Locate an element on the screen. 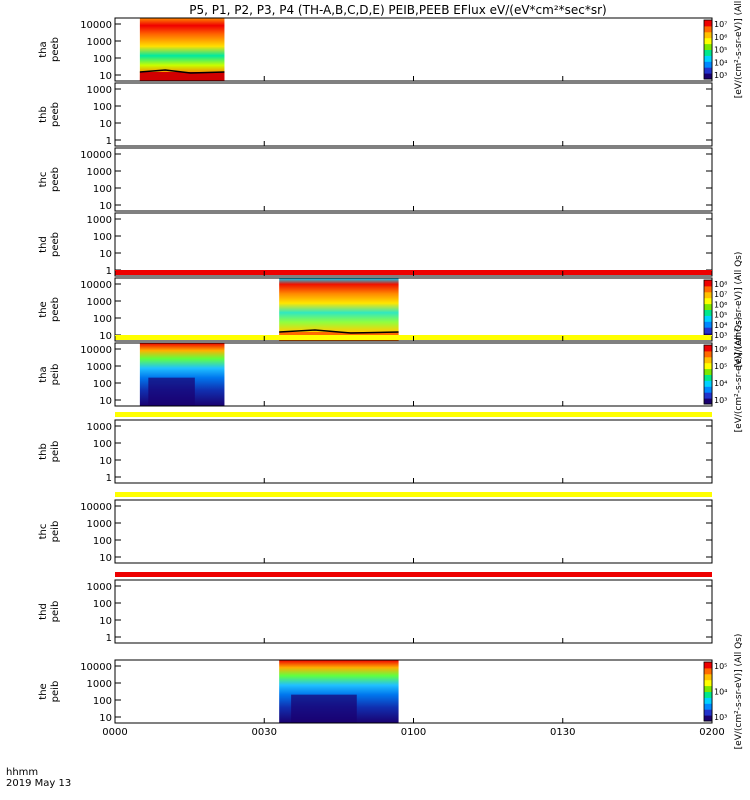 The height and width of the screenshot is (800, 750). low-flux-region is located at coordinates (171, 391).